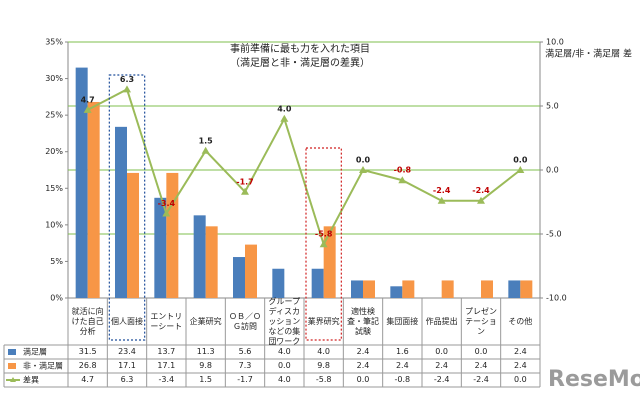 This screenshot has height=400, width=640. I want to click on table-value: 26.8, so click(87, 365).